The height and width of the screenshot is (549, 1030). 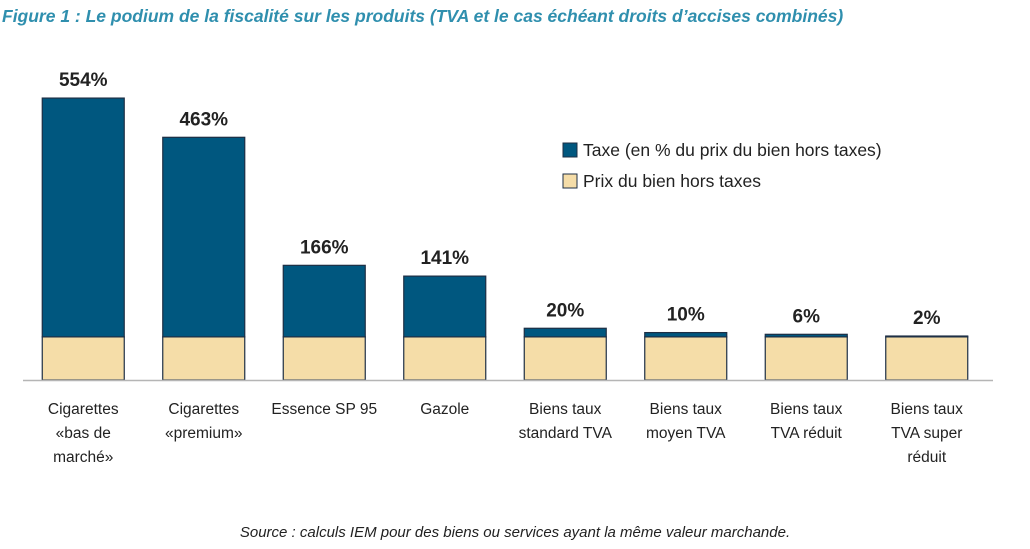 I want to click on data-label-4: 141%, so click(x=444, y=258).